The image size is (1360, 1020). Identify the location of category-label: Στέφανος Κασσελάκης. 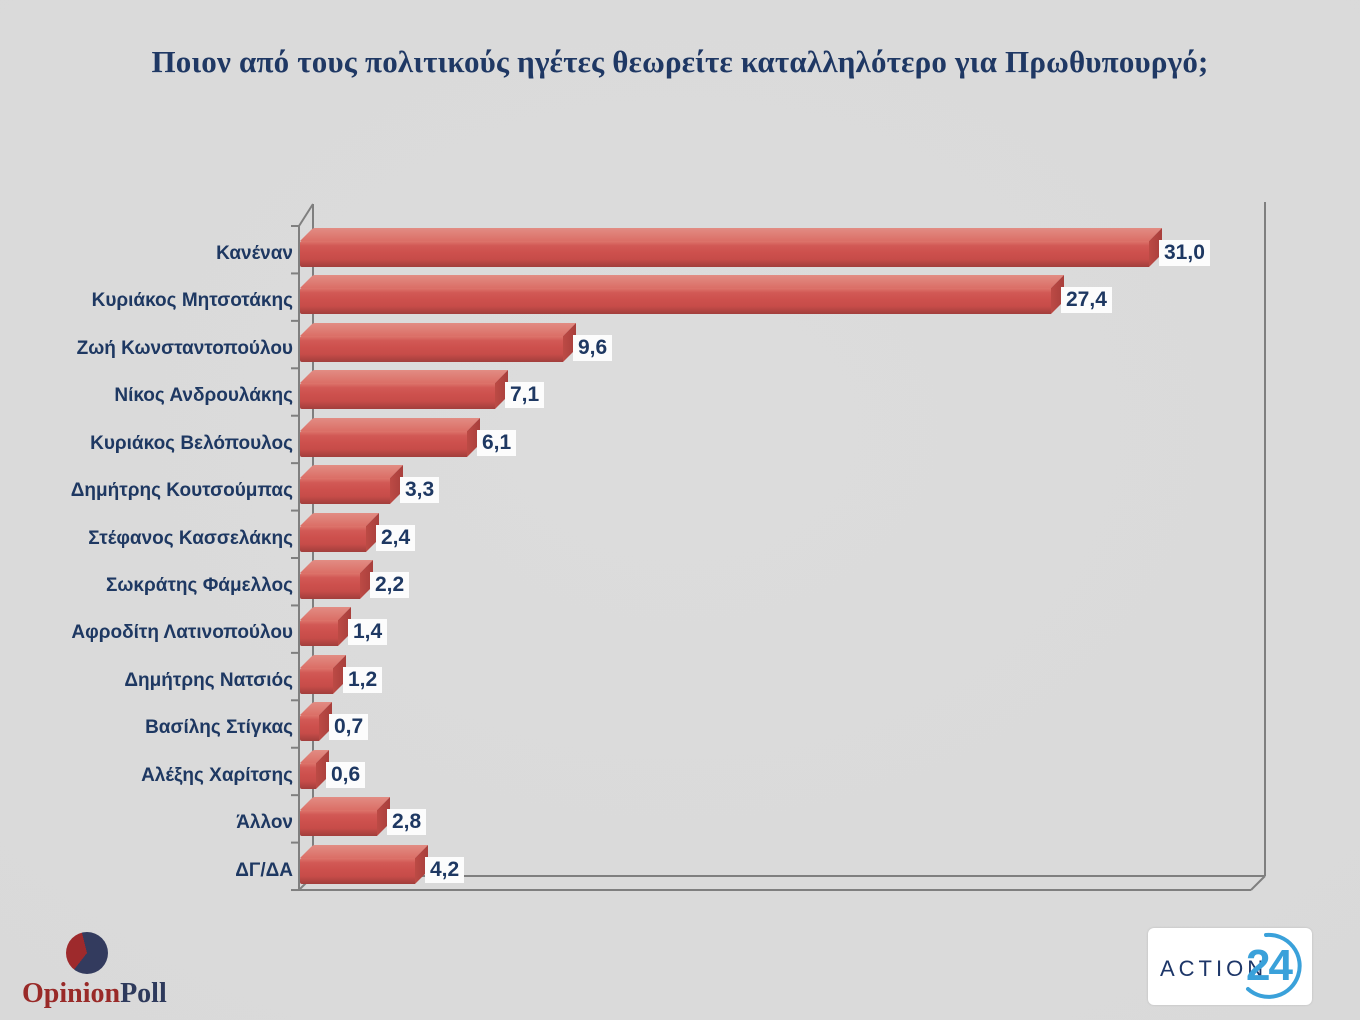
(190, 538).